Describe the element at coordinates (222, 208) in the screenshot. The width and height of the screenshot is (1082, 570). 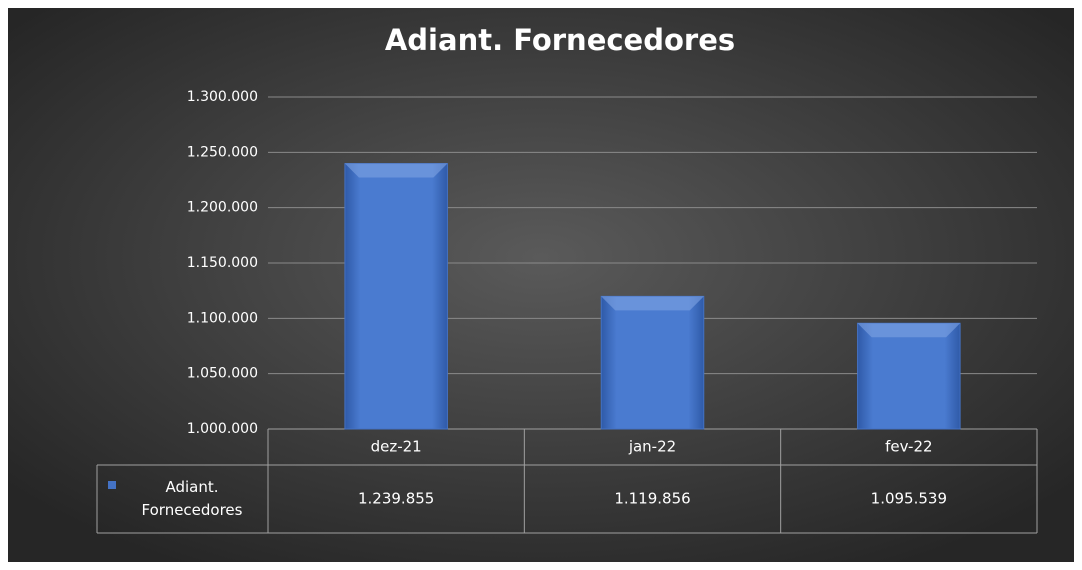
I see `y-tick-label: 1.200.000` at that location.